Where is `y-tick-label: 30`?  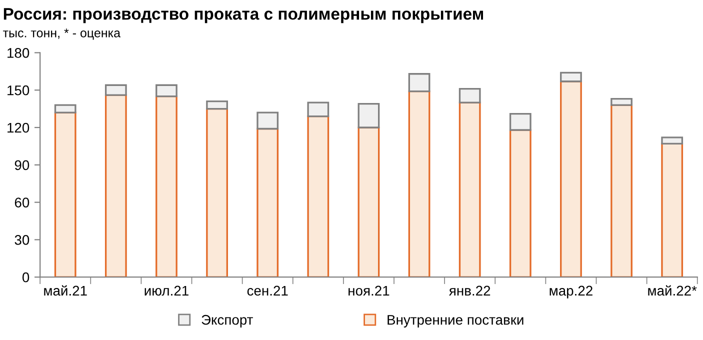 y-tick-label: 30 is located at coordinates (22, 240).